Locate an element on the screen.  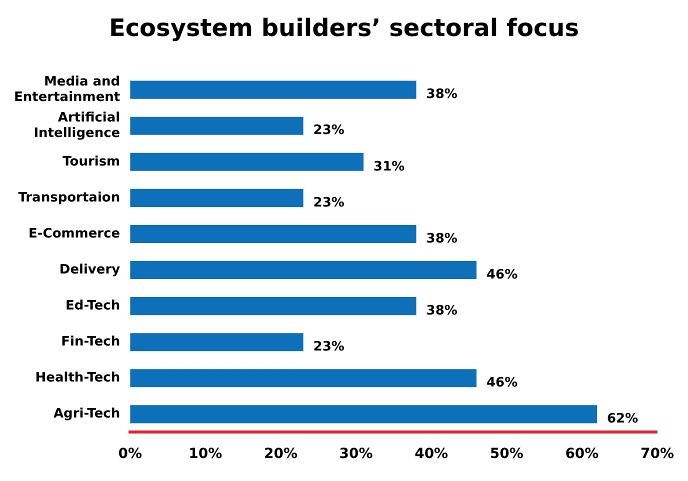
x-tick-label: 0% is located at coordinates (130, 454).